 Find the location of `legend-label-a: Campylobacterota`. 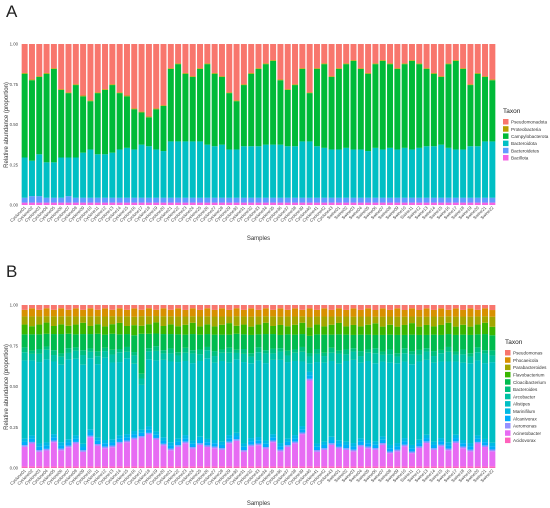

legend-label-a: Campylobacterota is located at coordinates (530, 136).